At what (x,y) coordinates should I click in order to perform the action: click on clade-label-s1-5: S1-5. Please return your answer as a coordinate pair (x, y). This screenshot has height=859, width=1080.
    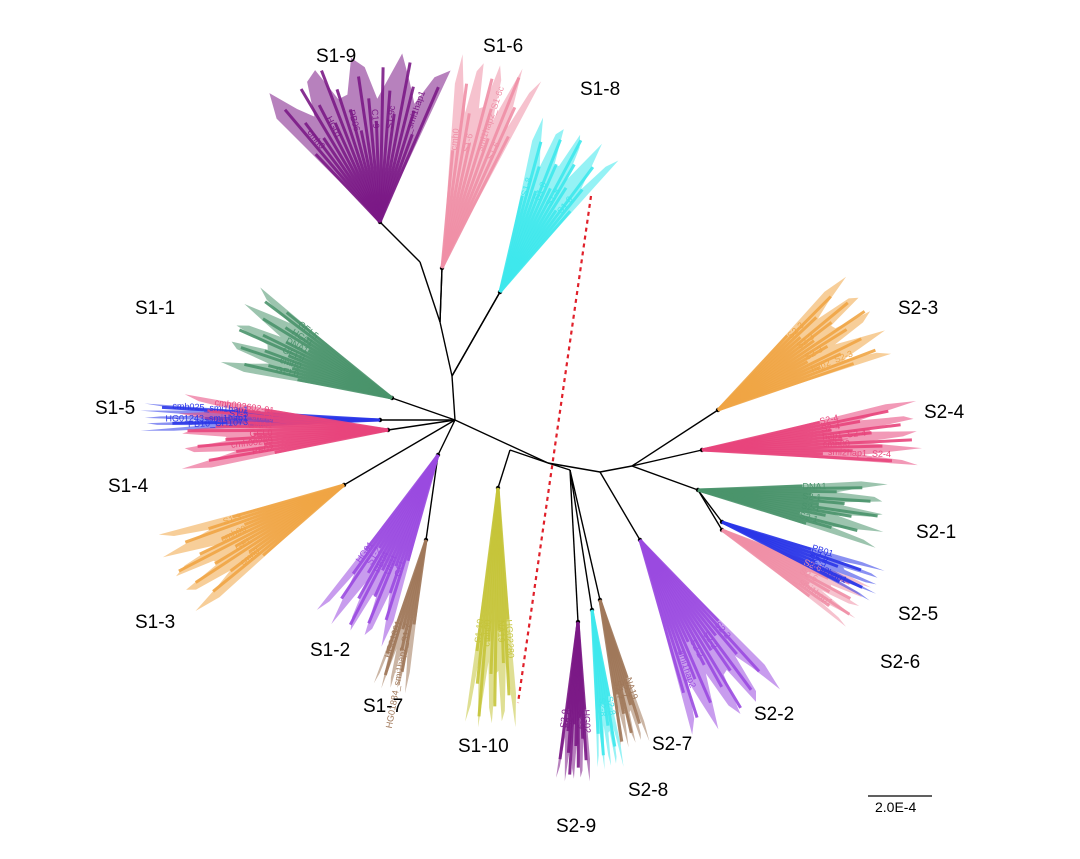
    Looking at the image, I should click on (115, 408).